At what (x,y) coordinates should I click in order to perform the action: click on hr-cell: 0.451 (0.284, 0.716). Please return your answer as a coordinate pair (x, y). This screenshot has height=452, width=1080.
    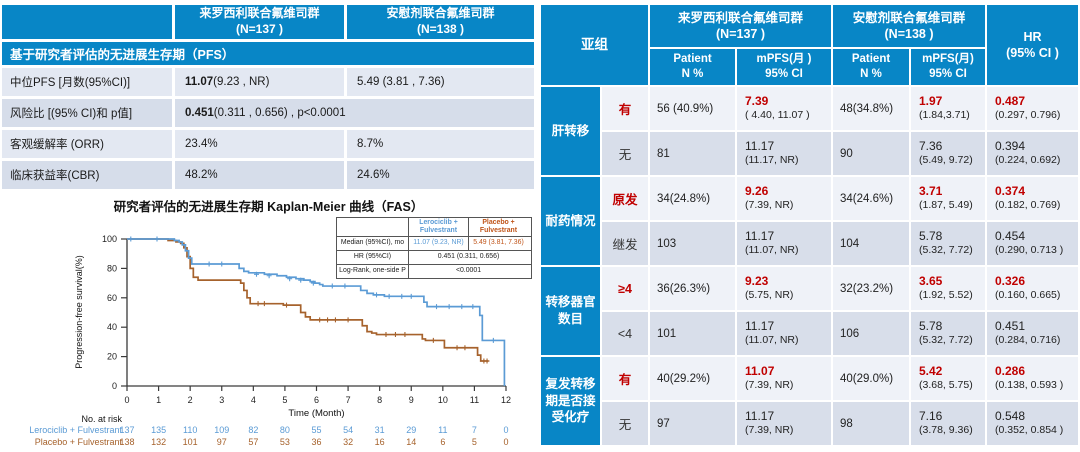
    Looking at the image, I should click on (1032, 333).